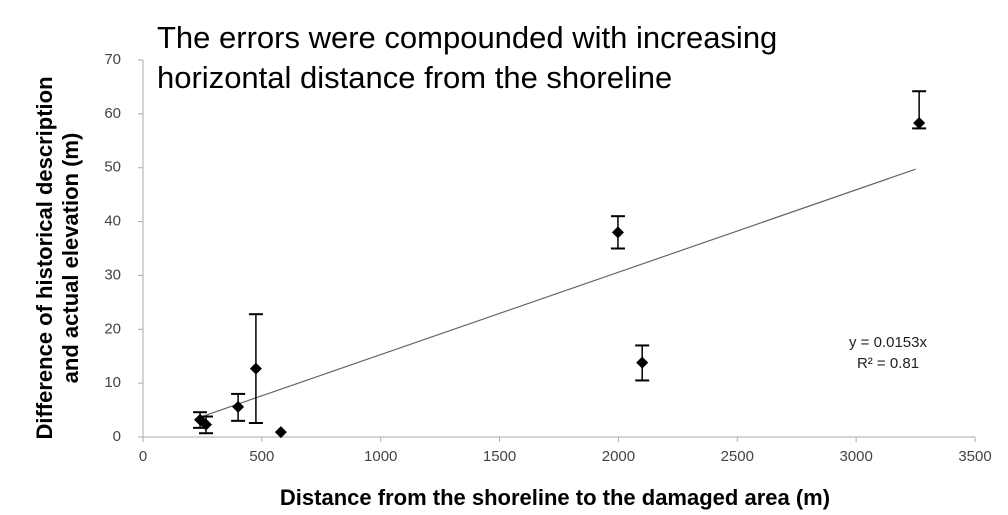  I want to click on y-tick-label: 20, so click(112, 328).